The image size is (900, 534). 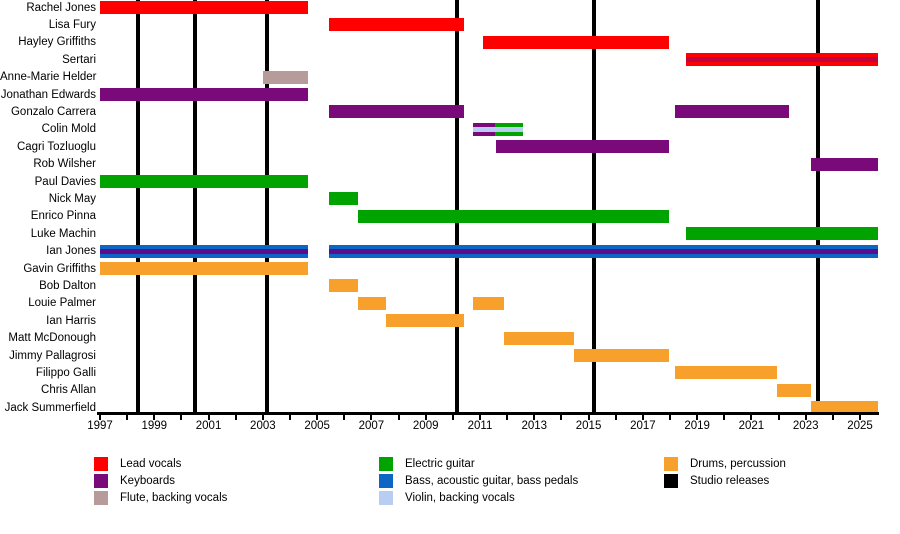 I want to click on legend-label-electric-guitar: Electric guitar, so click(x=440, y=464).